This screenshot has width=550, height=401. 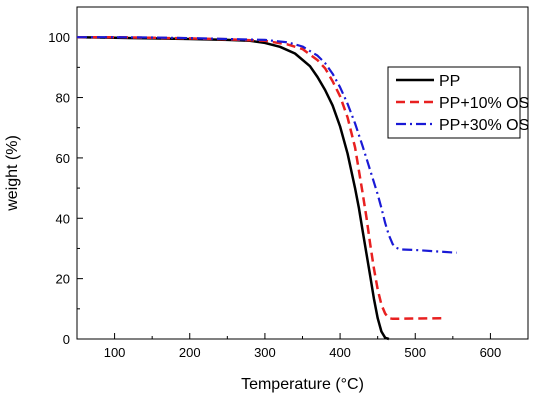 What do you see at coordinates (115, 352) in the screenshot?
I see `x-tick-label: 100` at bounding box center [115, 352].